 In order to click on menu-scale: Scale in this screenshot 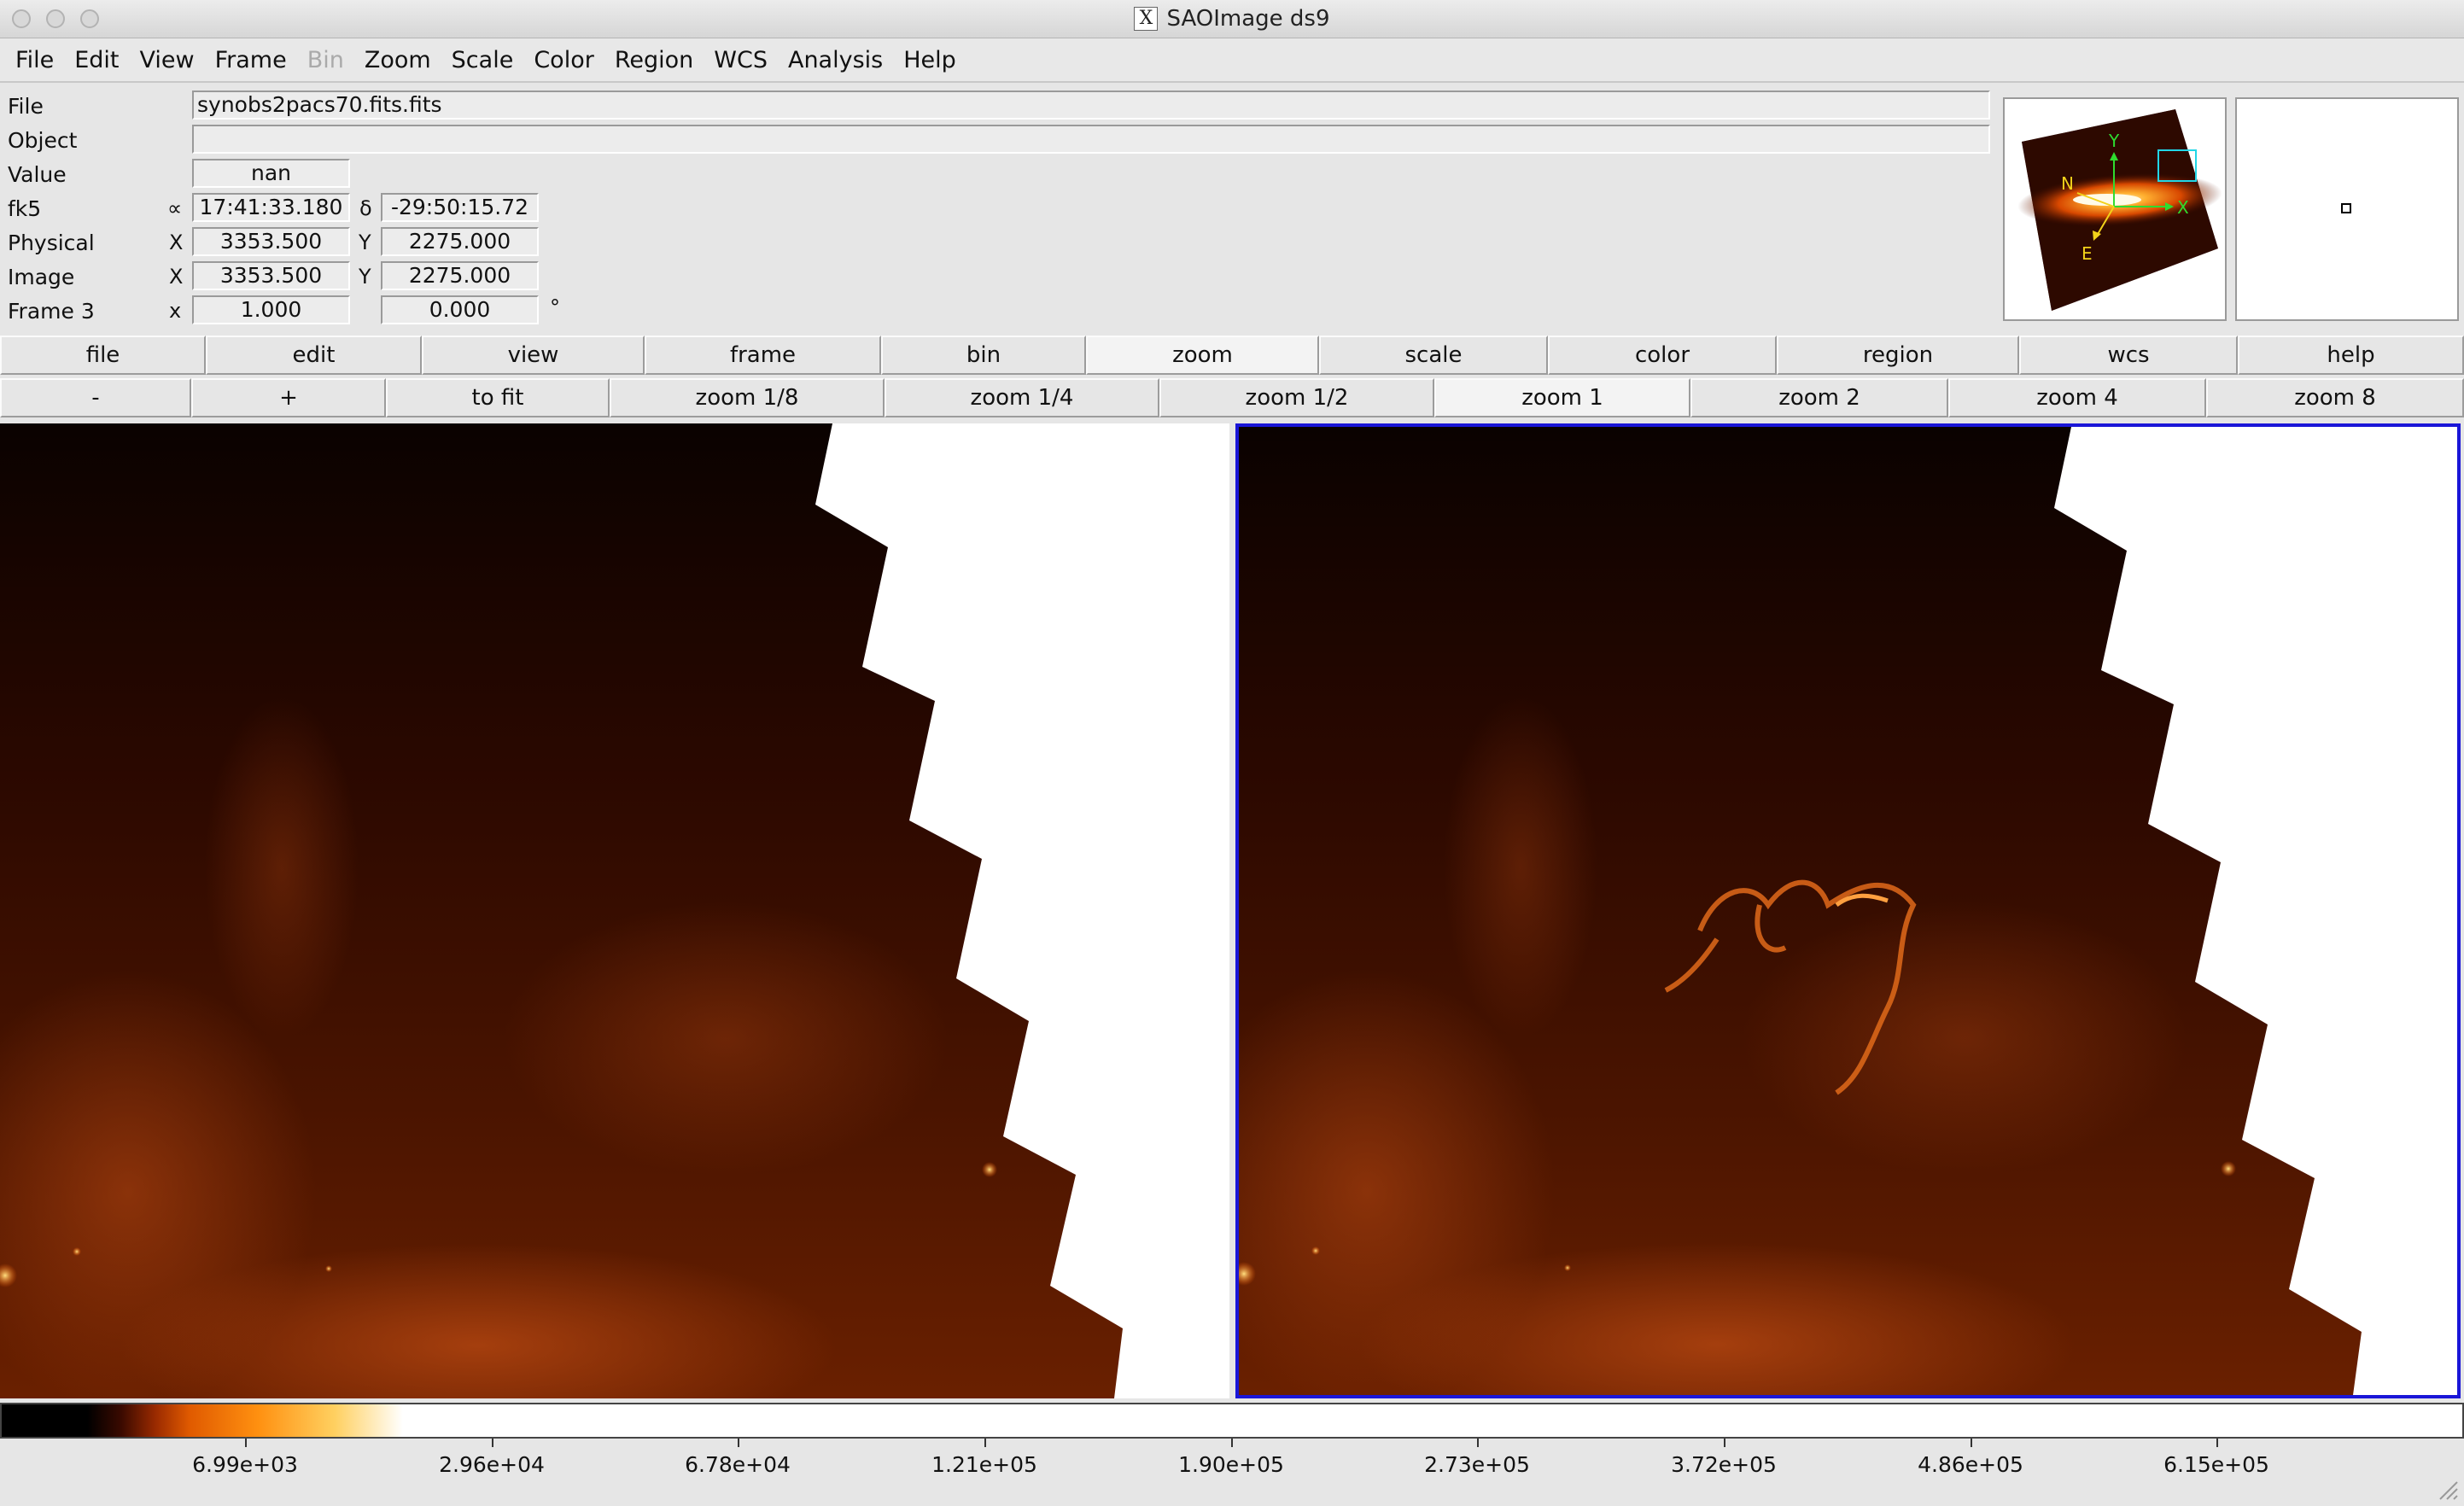, I will do `click(482, 59)`.